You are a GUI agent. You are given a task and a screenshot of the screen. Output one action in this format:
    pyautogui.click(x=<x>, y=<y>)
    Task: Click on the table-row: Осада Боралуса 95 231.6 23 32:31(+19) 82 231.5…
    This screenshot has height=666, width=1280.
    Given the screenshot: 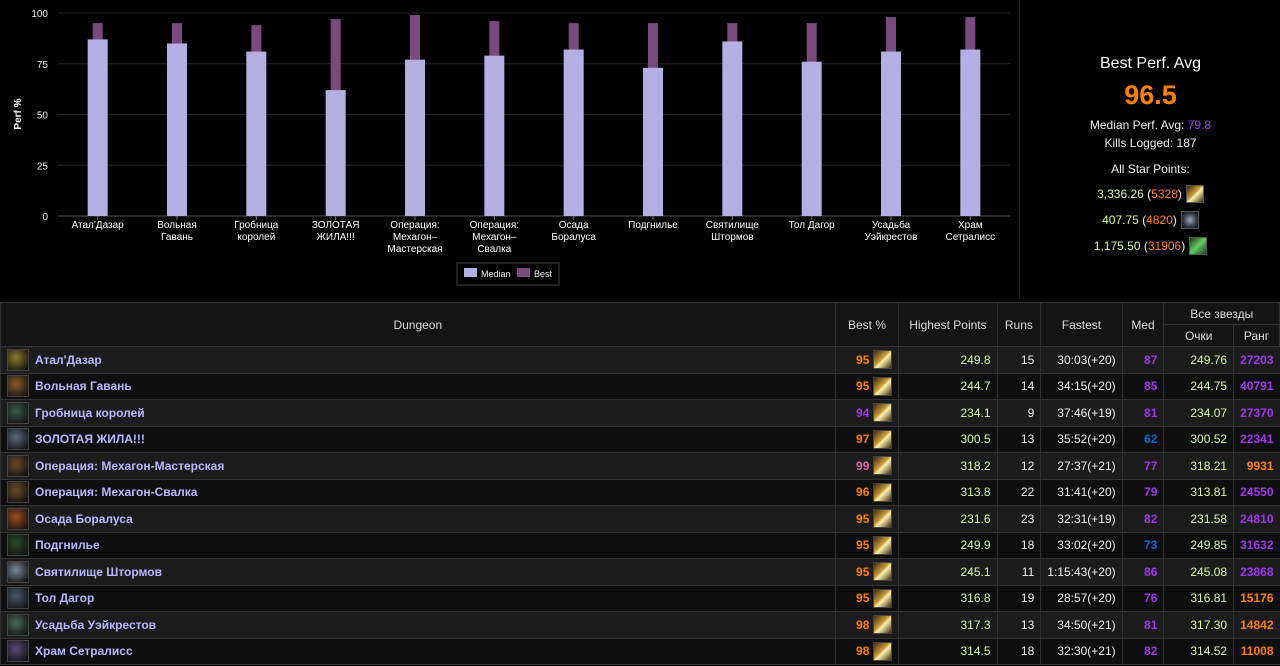 What is the action you would take?
    pyautogui.click(x=640, y=519)
    